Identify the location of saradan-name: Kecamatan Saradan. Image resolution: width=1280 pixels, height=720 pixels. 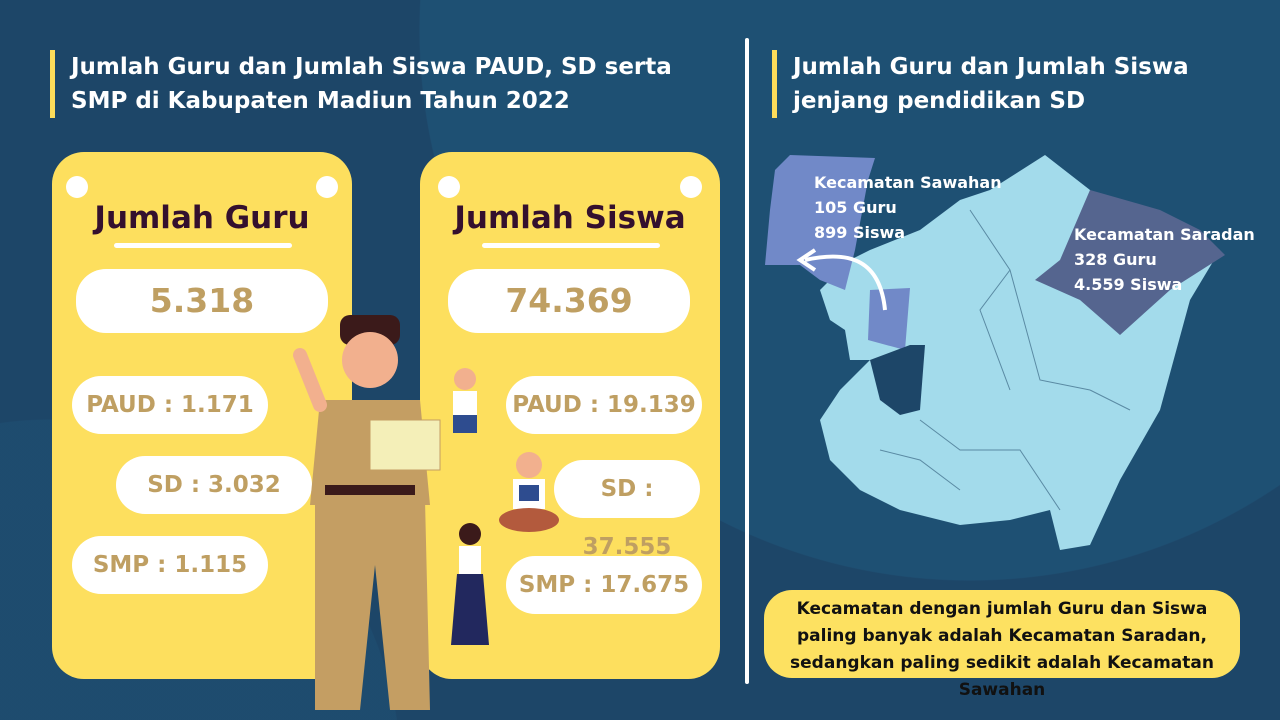
(1164, 234).